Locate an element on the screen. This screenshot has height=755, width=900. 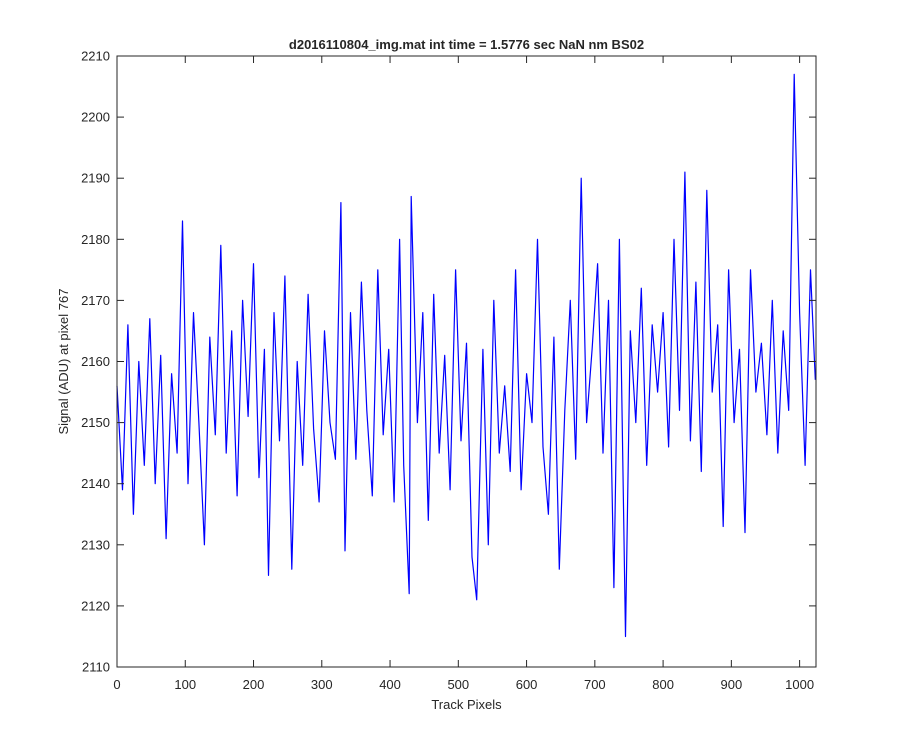
x-tick-label: 0 is located at coordinates (116, 684).